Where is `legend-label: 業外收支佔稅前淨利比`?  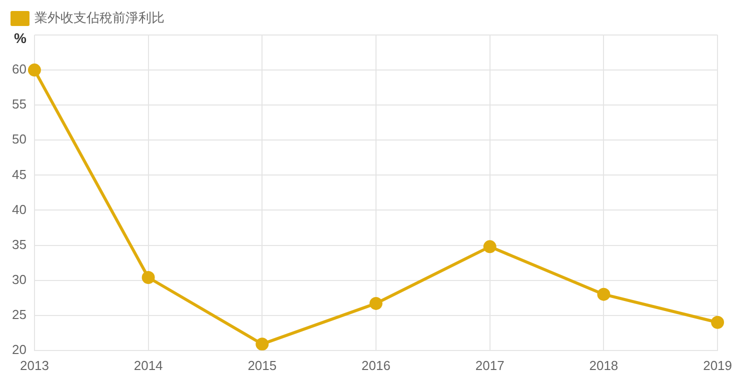 legend-label: 業外收支佔稅前淨利比 is located at coordinates (99, 18).